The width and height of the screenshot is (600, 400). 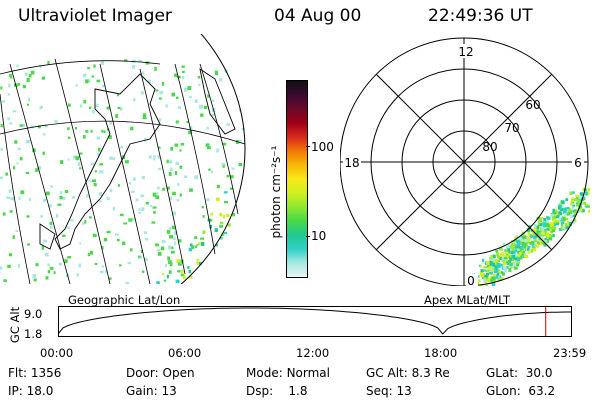 What do you see at coordinates (142, 373) in the screenshot?
I see `info-door-label: Door:` at bounding box center [142, 373].